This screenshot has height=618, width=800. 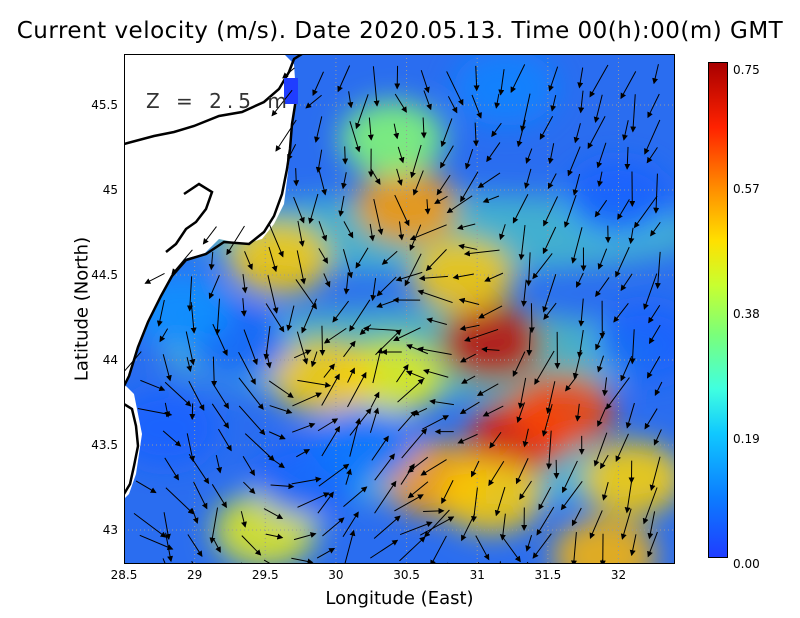 What do you see at coordinates (104, 105) in the screenshot?
I see `y-tick-label: 45.5` at bounding box center [104, 105].